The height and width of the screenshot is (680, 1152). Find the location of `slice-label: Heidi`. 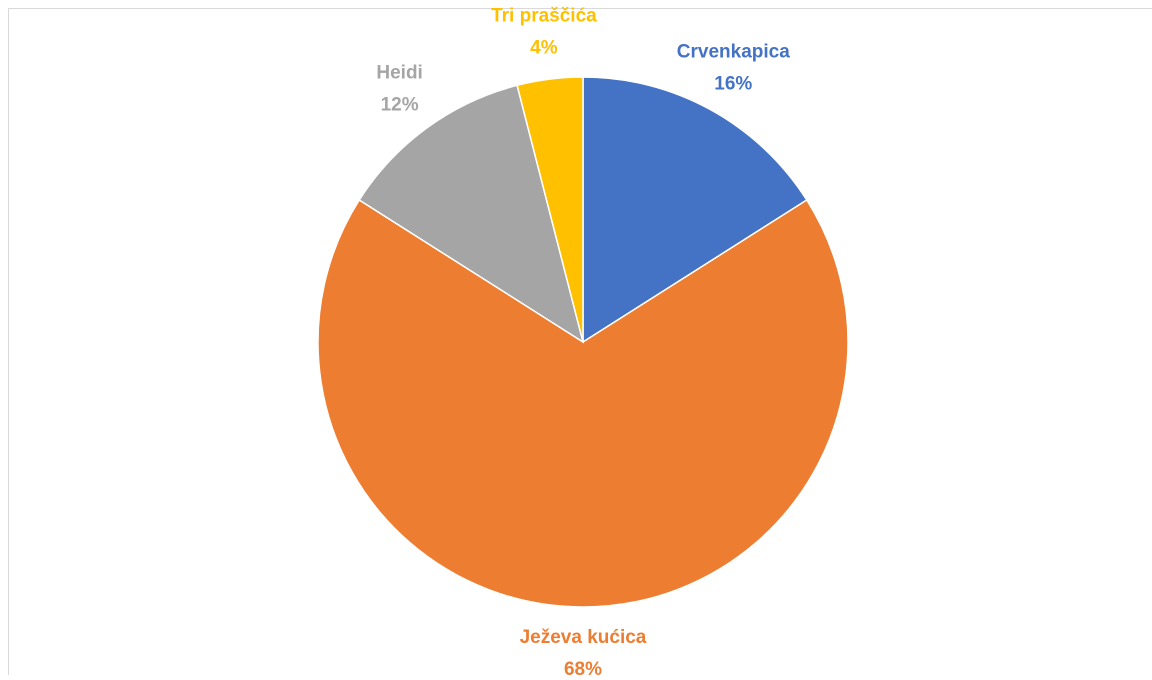

slice-label: Heidi is located at coordinates (399, 73).